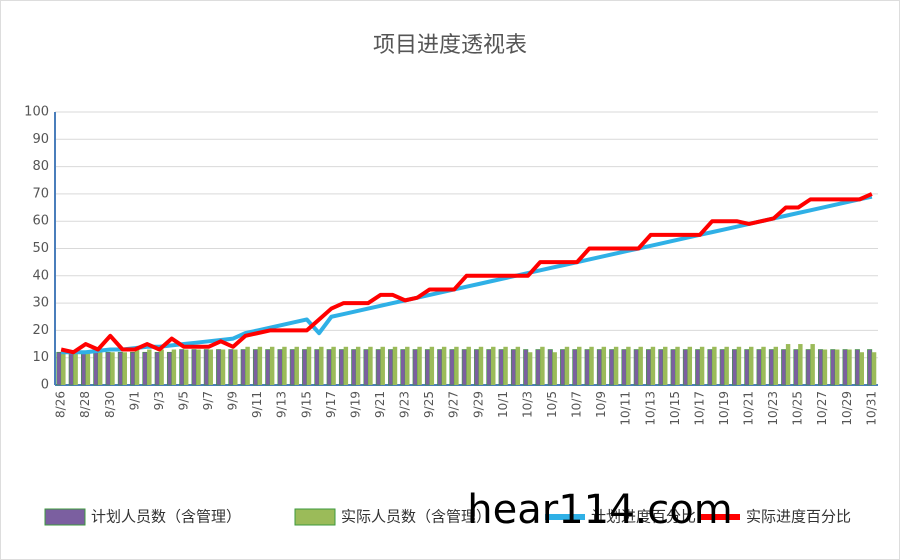 The width and height of the screenshot is (900, 560). What do you see at coordinates (85, 404) in the screenshot?
I see `x-tick-label: 8/28` at bounding box center [85, 404].